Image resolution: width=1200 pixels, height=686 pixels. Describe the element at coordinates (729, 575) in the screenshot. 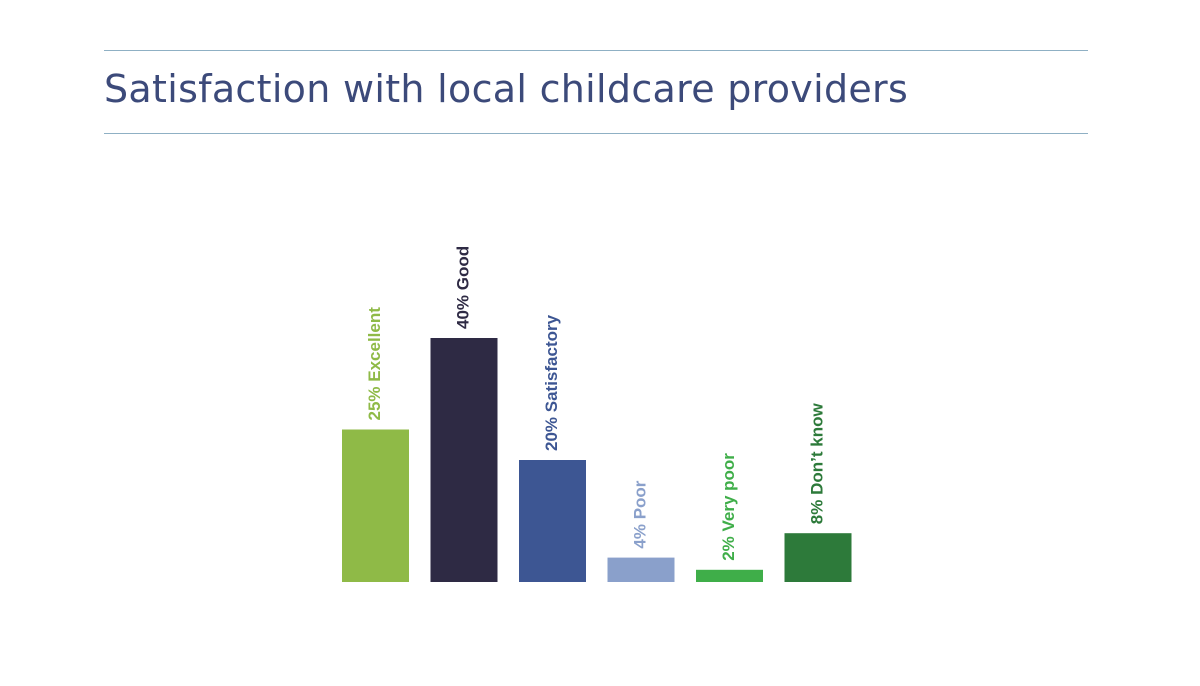

I see `bar-very-poor` at that location.